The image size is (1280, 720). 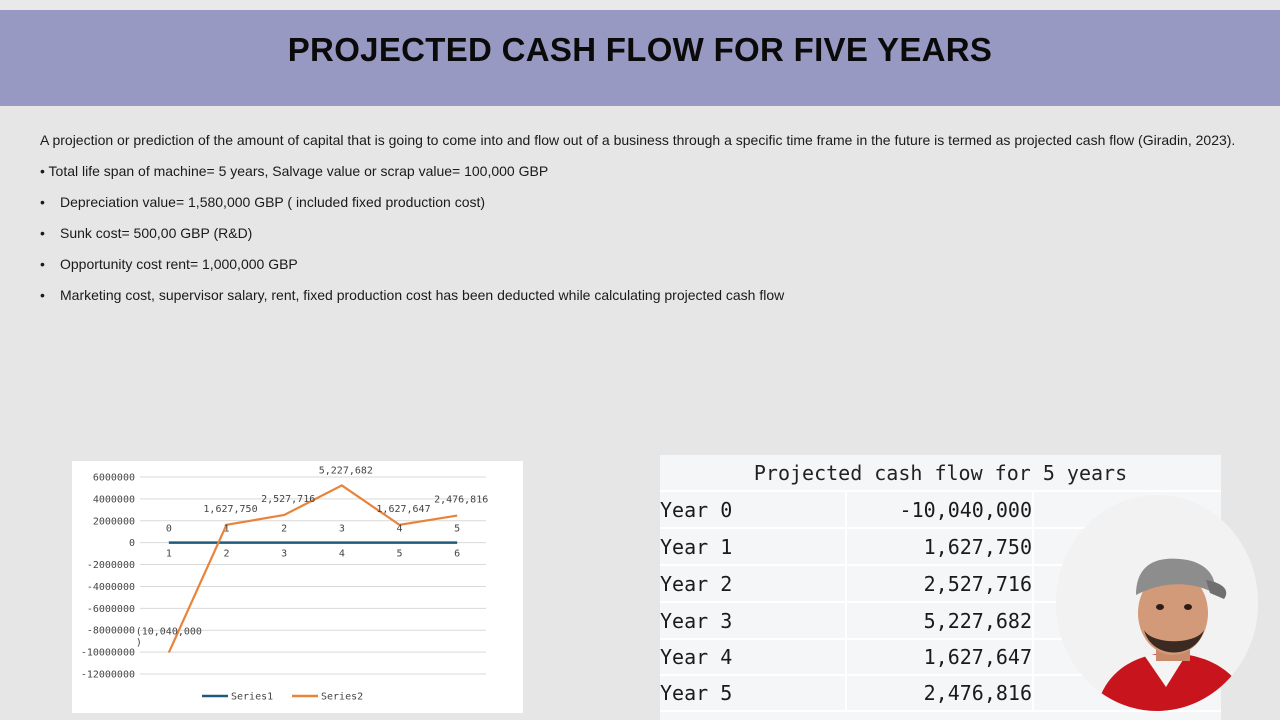 What do you see at coordinates (169, 554) in the screenshot?
I see `x-tick-label: 1` at bounding box center [169, 554].